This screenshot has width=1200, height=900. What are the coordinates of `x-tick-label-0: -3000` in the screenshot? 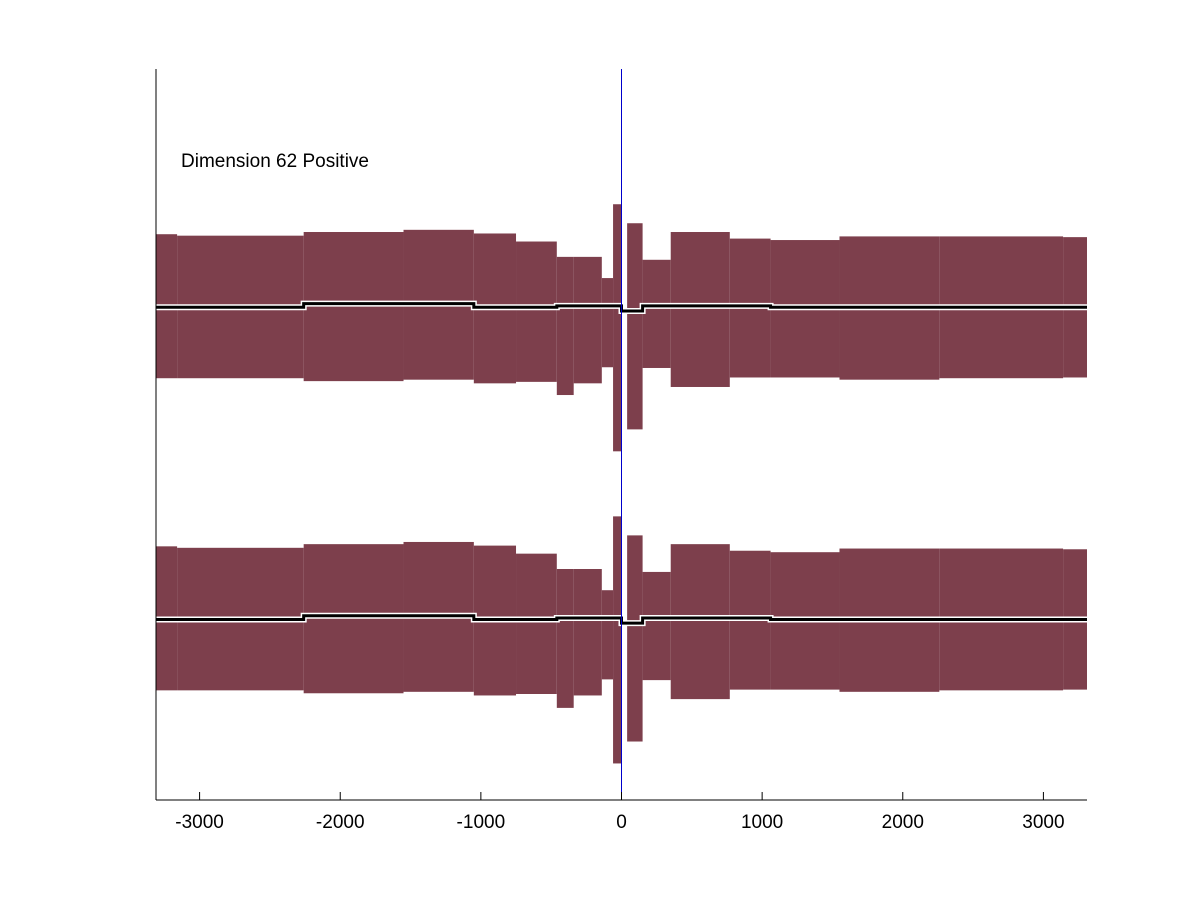 It's located at (199, 822).